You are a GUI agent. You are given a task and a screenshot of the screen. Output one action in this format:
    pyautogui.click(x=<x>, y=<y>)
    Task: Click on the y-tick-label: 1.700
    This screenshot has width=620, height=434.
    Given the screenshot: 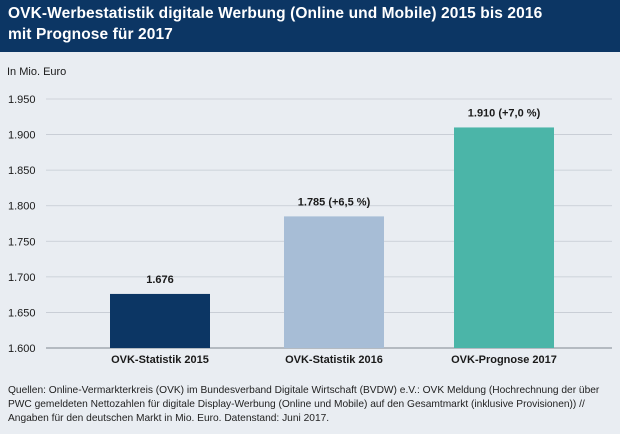 What is the action you would take?
    pyautogui.click(x=22, y=278)
    